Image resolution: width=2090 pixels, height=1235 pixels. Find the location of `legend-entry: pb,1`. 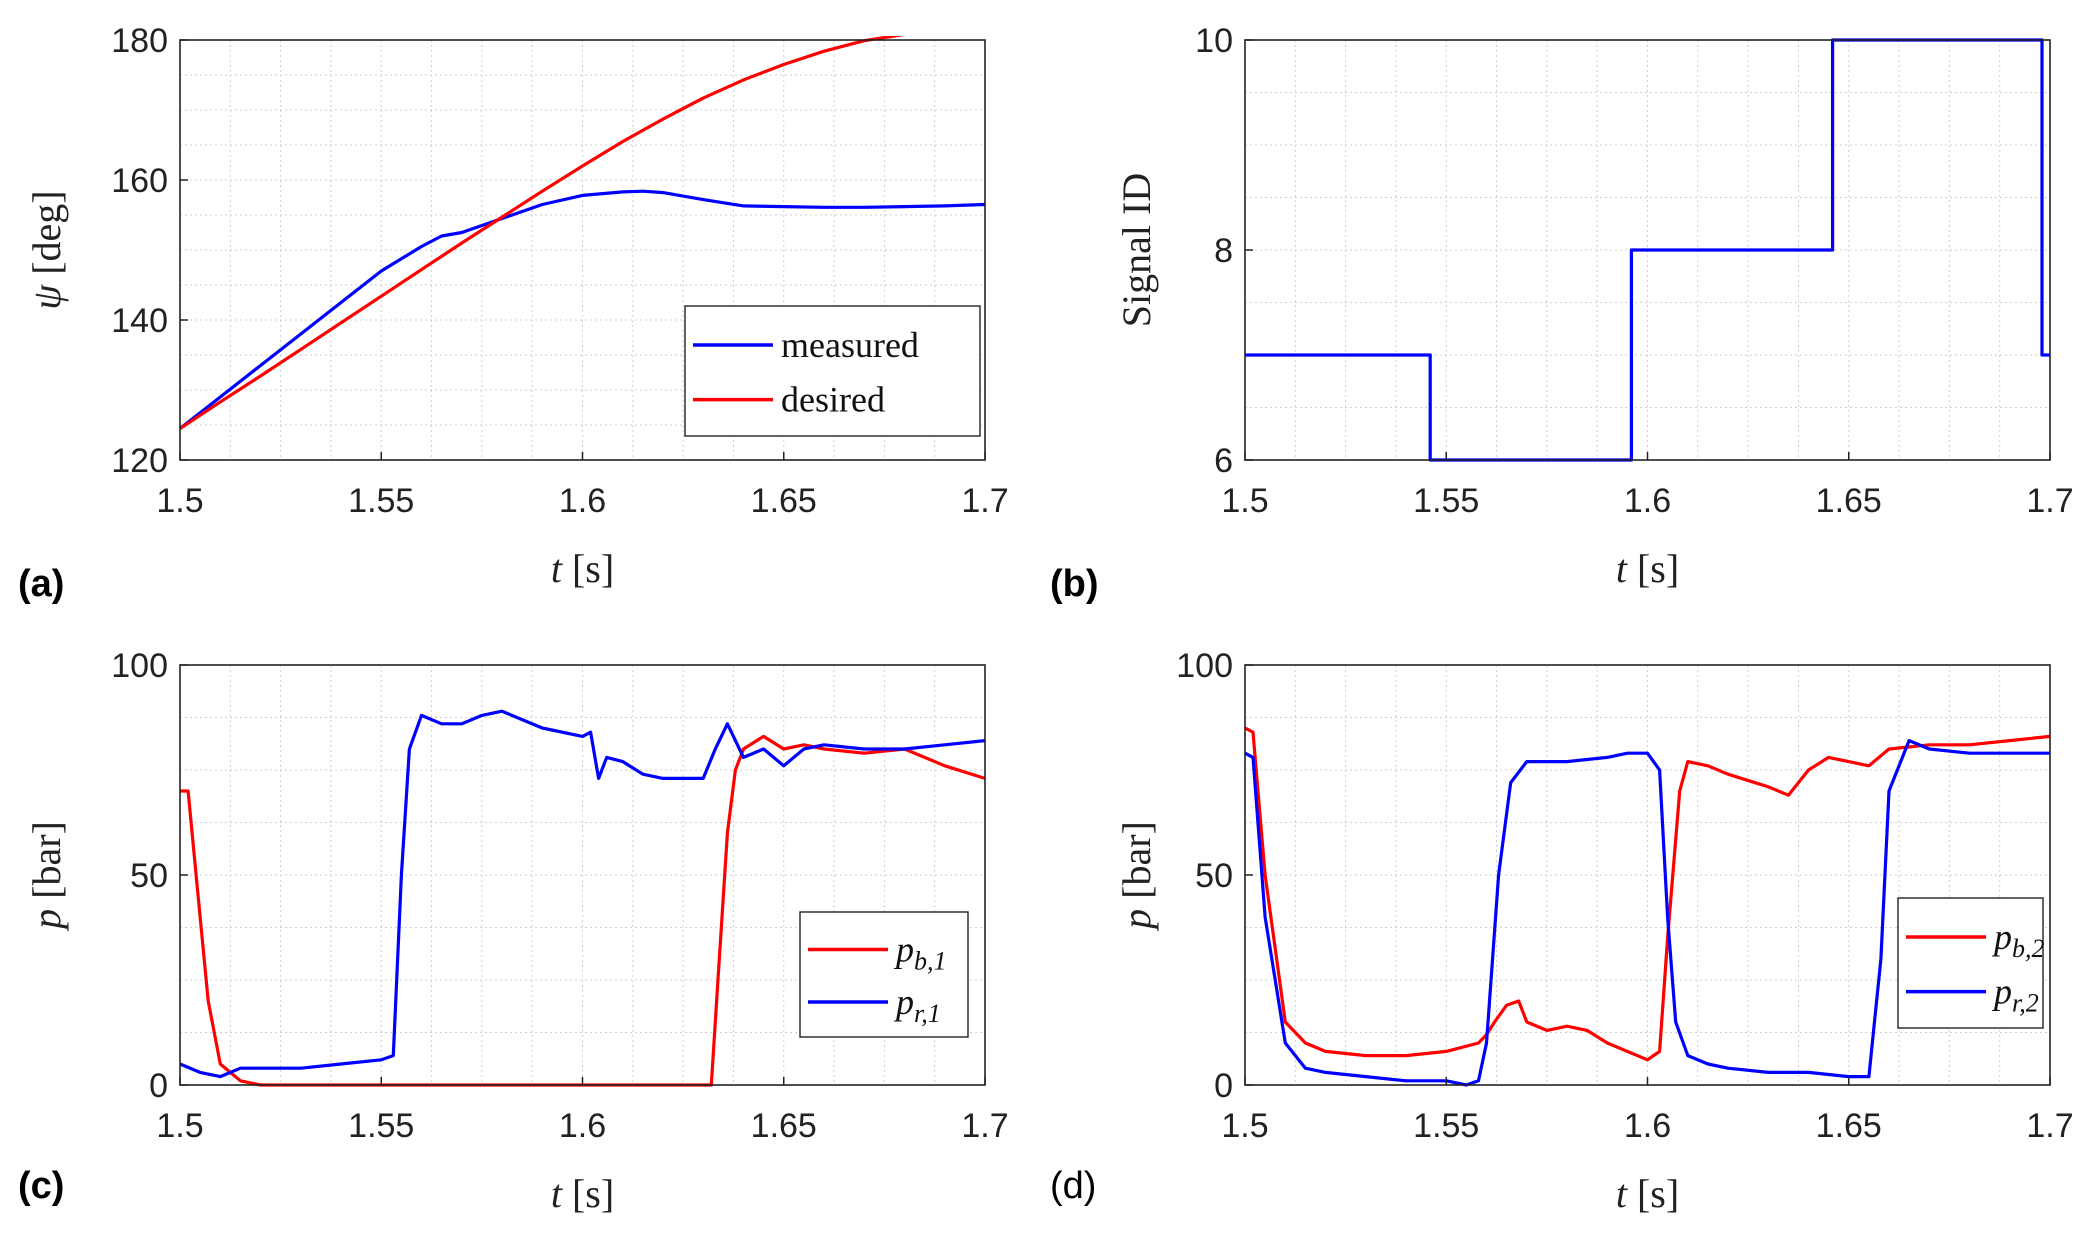

legend-entry: pb,1 is located at coordinates (920, 953).